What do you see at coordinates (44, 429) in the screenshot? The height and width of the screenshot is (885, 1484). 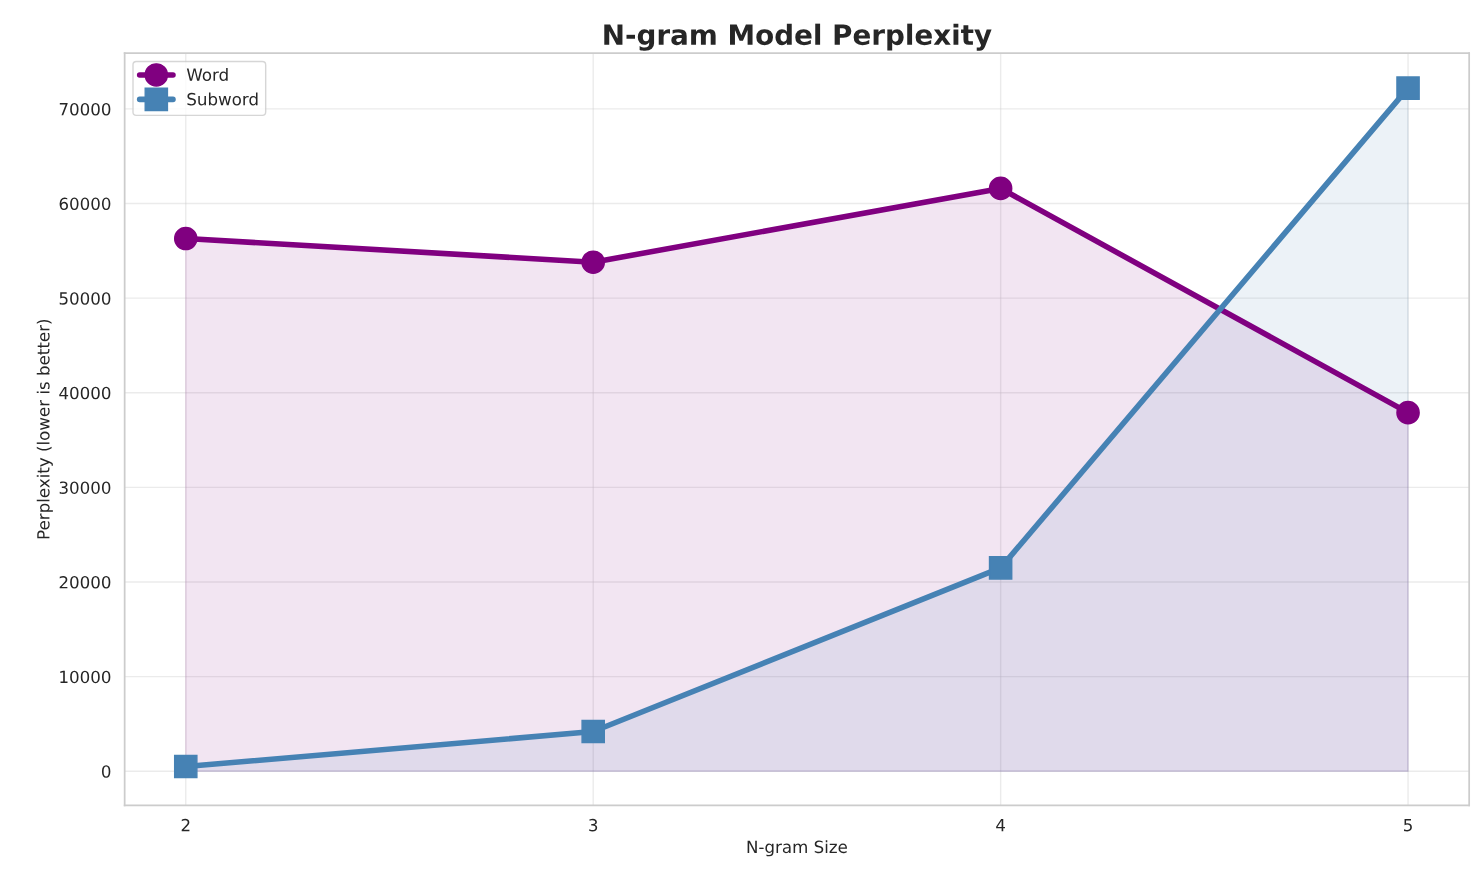 I see `y-axis-title: Perplexity (lower is better)` at bounding box center [44, 429].